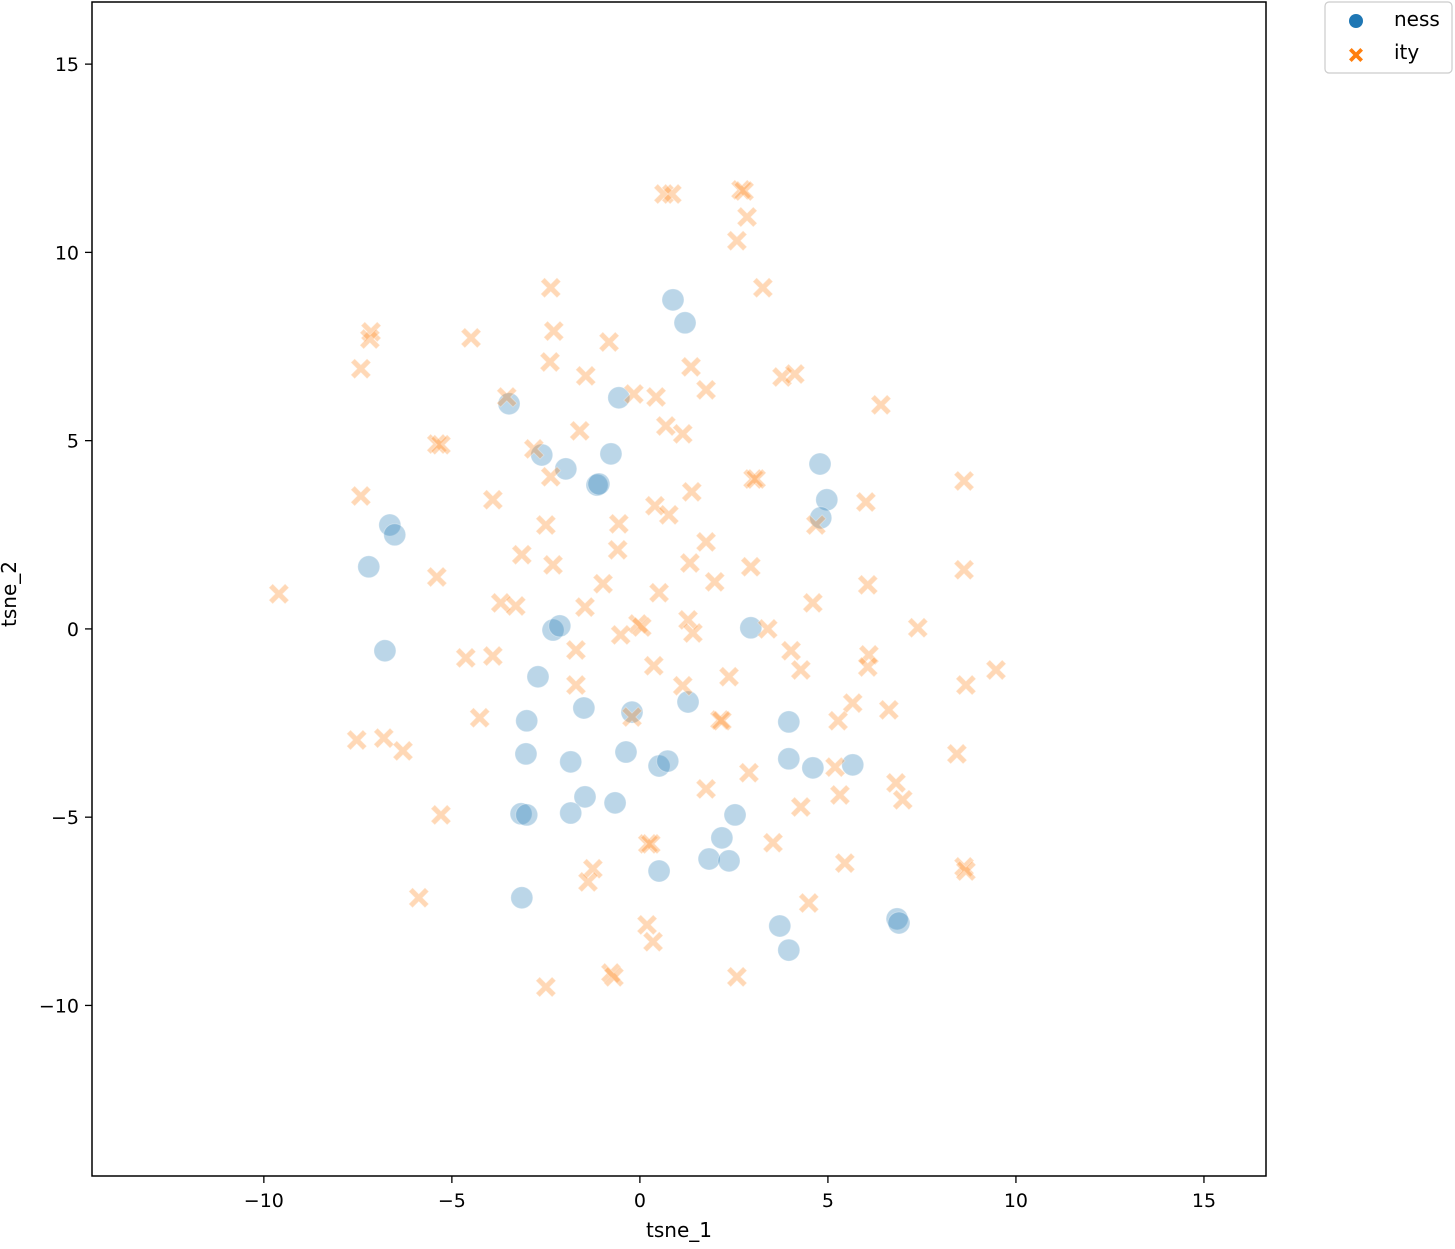 This screenshot has height=1249, width=1455. Describe the element at coordinates (67, 253) in the screenshot. I see `y-tick-label: 10` at that location.